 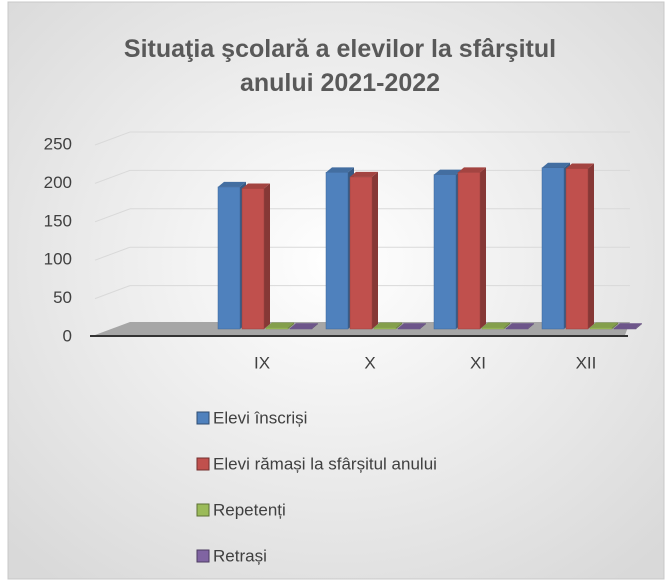 What do you see at coordinates (260, 417) in the screenshot?
I see `legend-label: Elevi înscriși` at bounding box center [260, 417].